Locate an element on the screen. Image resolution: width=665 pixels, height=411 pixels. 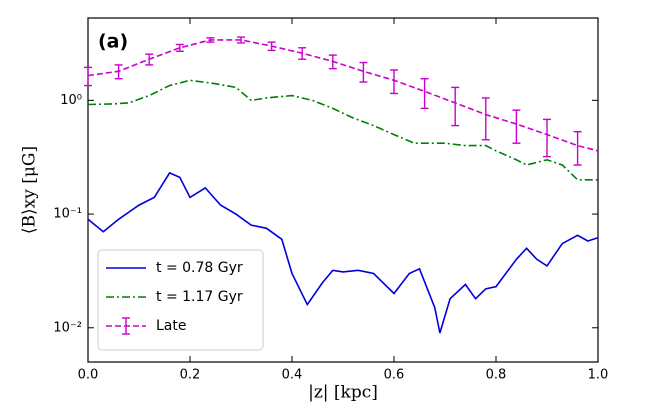
x-axis-label: |z| [kpc] is located at coordinates (343, 393).